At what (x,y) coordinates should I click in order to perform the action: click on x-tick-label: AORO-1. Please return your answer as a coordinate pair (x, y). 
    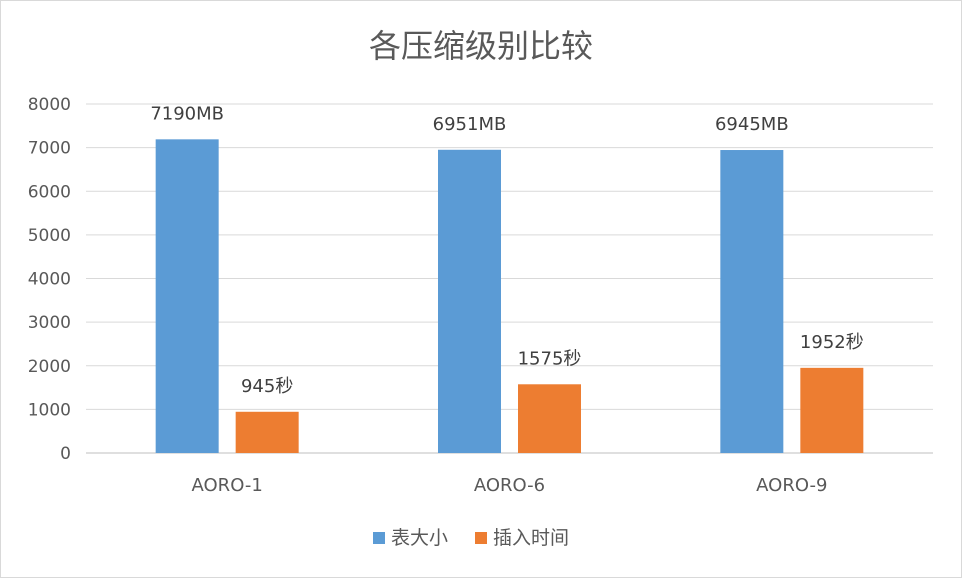
    Looking at the image, I should click on (227, 485).